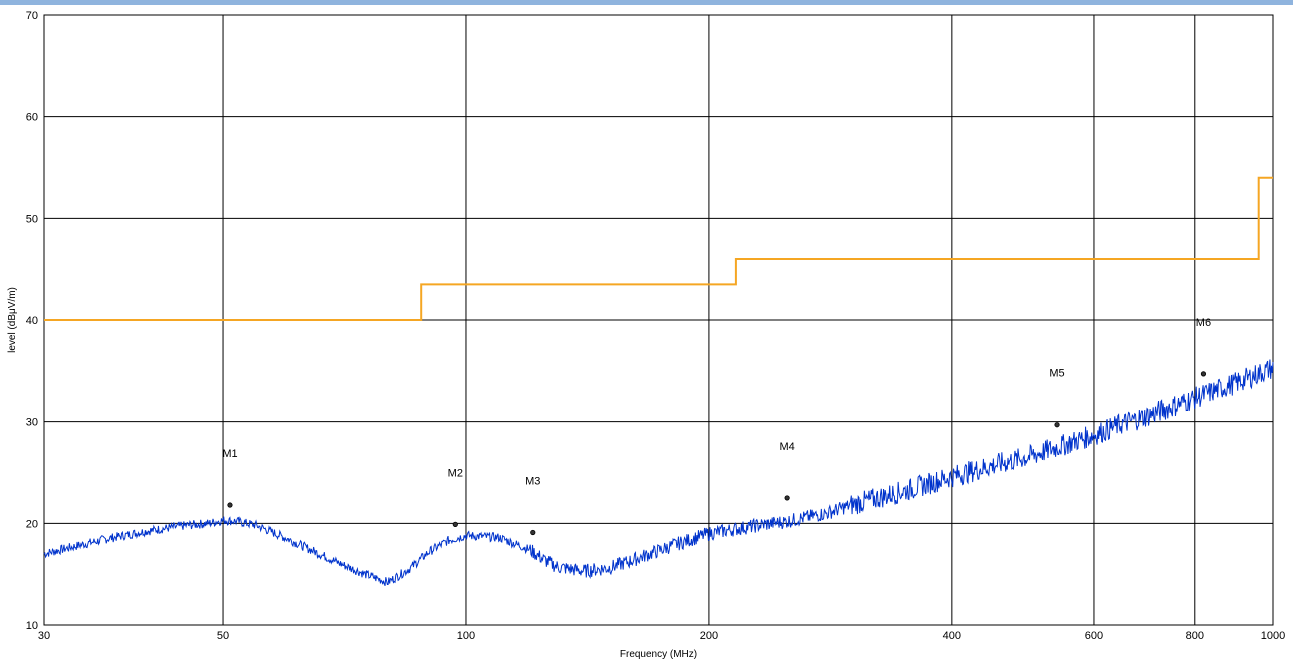  Describe the element at coordinates (229, 454) in the screenshot. I see `marker-label: M1` at that location.